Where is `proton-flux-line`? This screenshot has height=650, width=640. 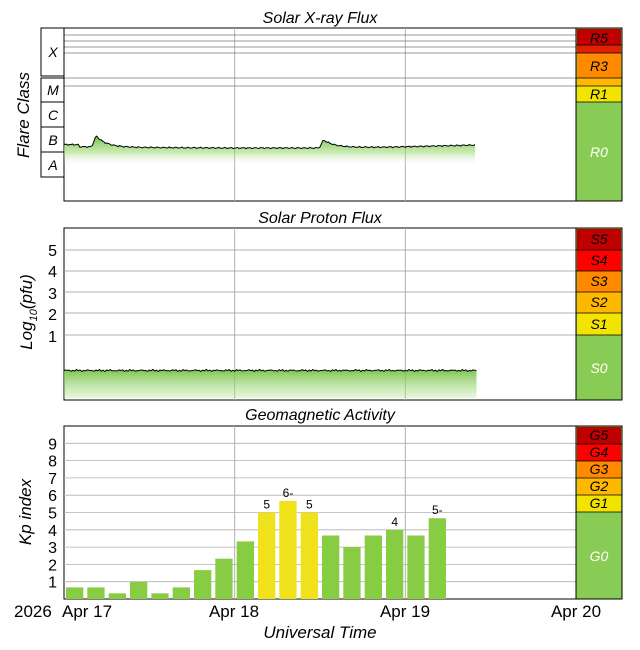 proton-flux-line is located at coordinates (270, 370).